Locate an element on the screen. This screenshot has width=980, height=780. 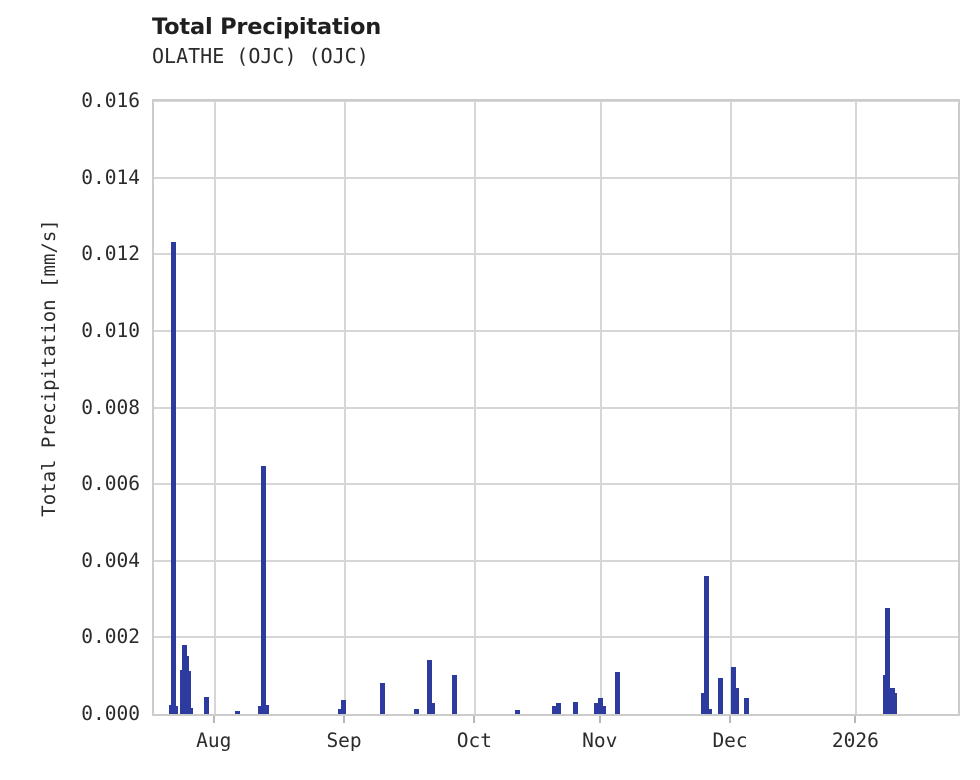
x-axis-tick-label: Oct is located at coordinates (474, 740).